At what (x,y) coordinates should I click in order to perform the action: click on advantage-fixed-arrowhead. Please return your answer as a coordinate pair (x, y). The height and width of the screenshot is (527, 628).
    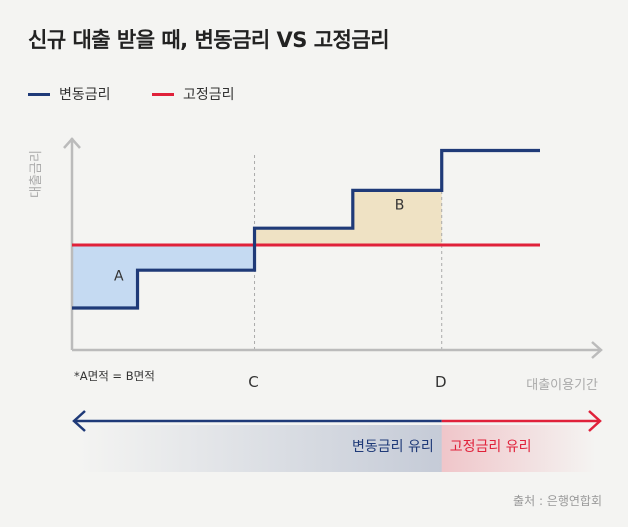
    Looking at the image, I should click on (595, 421).